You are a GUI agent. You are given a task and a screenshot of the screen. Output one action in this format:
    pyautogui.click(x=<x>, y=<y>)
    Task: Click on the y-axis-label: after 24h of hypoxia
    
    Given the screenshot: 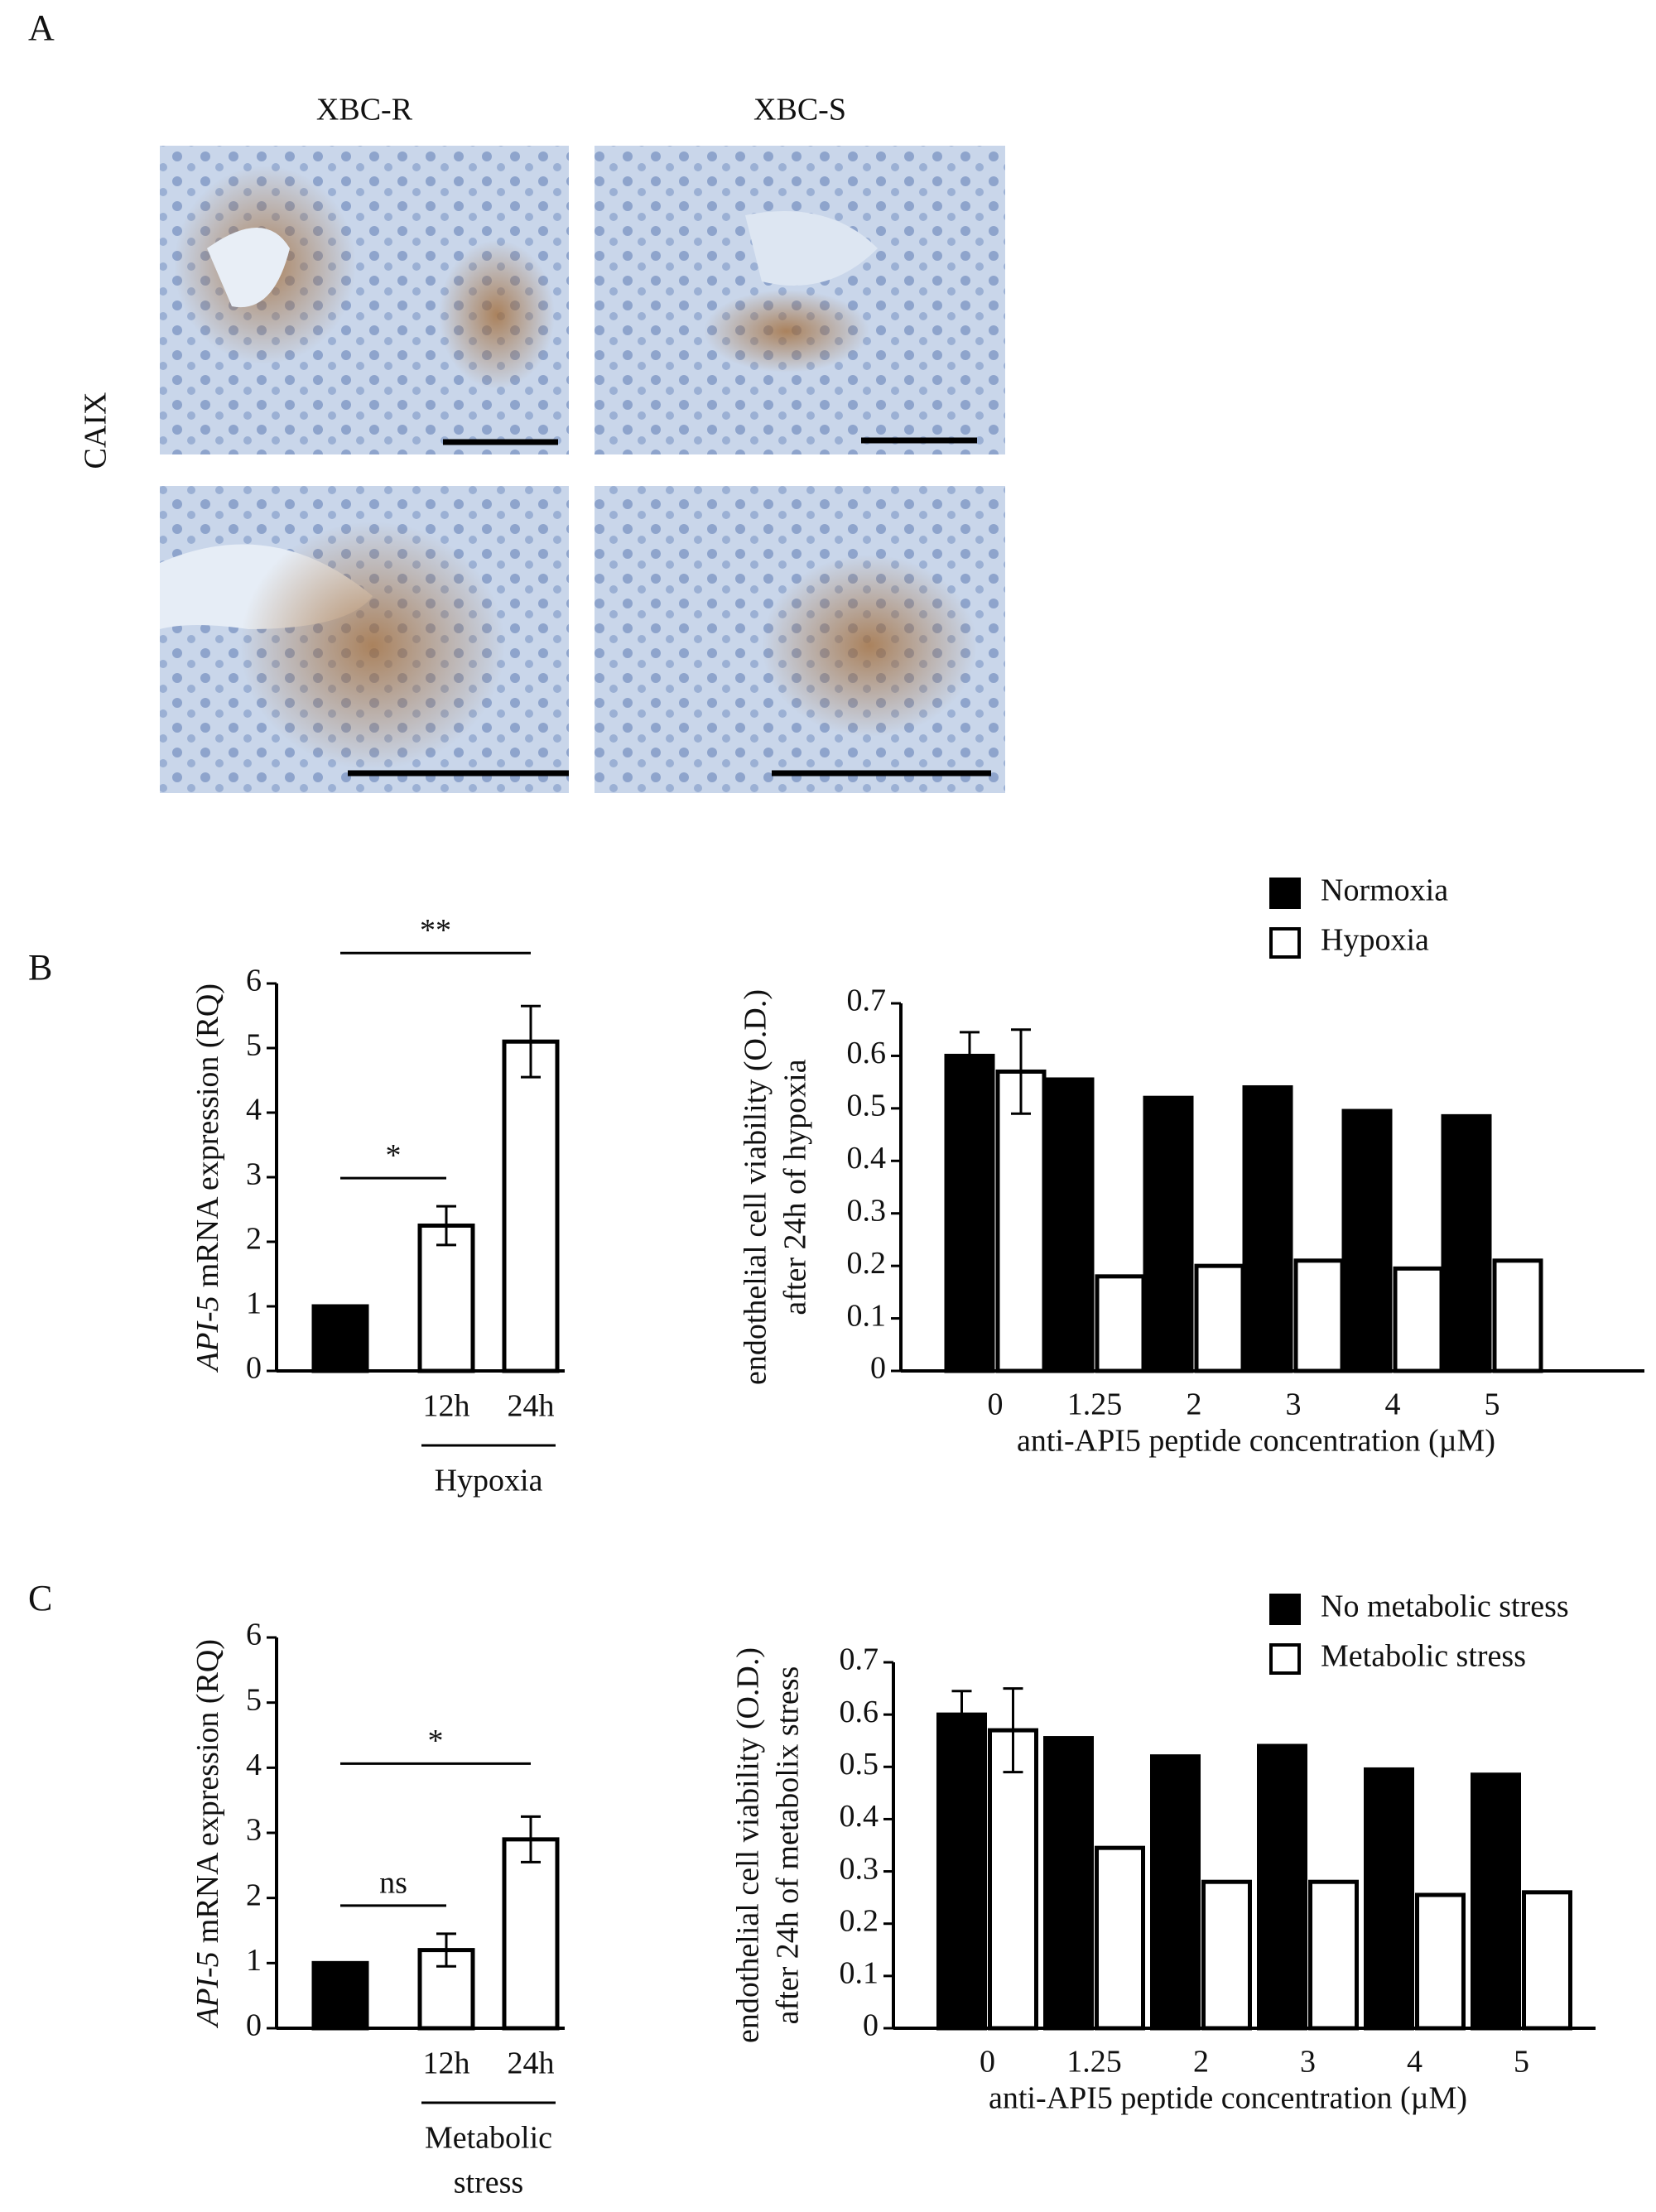 What is the action you would take?
    pyautogui.click(x=795, y=1187)
    